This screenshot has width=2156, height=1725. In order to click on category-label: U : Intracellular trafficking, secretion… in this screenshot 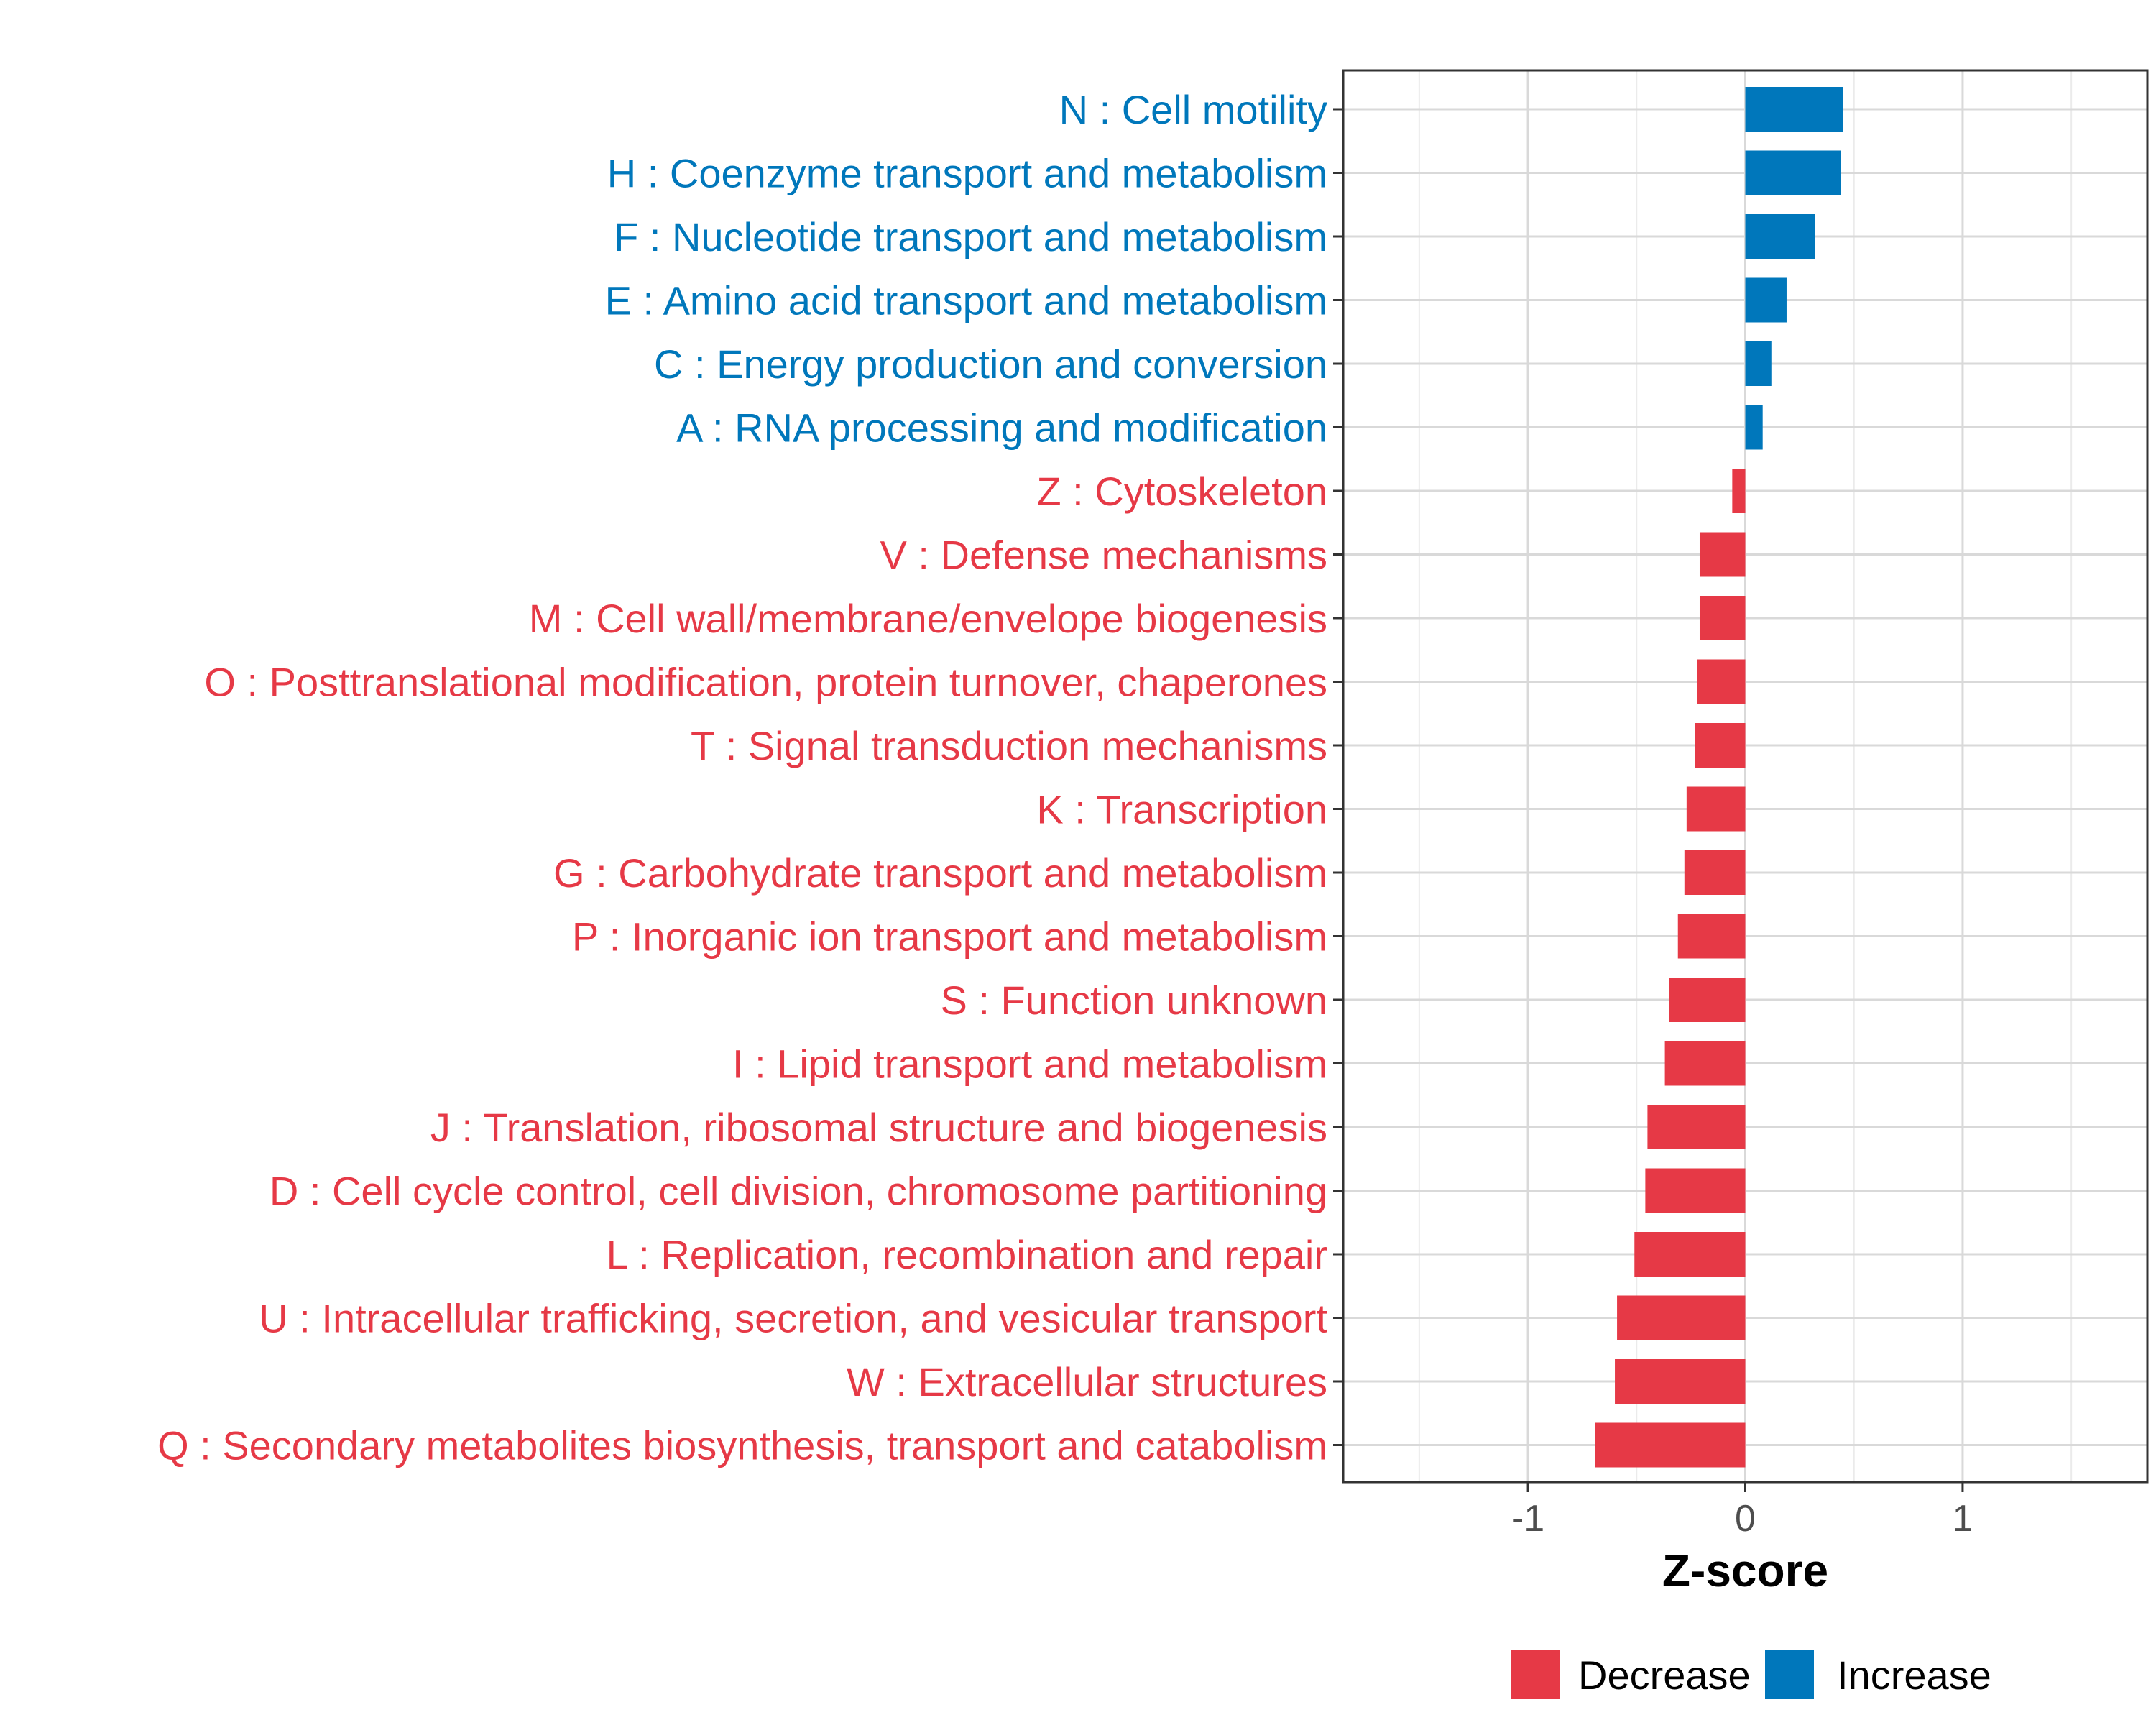, I will do `click(793, 1318)`.